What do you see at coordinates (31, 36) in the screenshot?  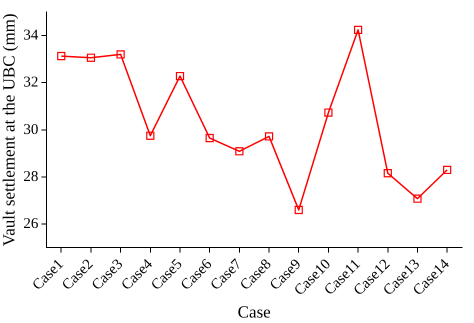 I see `y-tick-label: 34` at bounding box center [31, 36].